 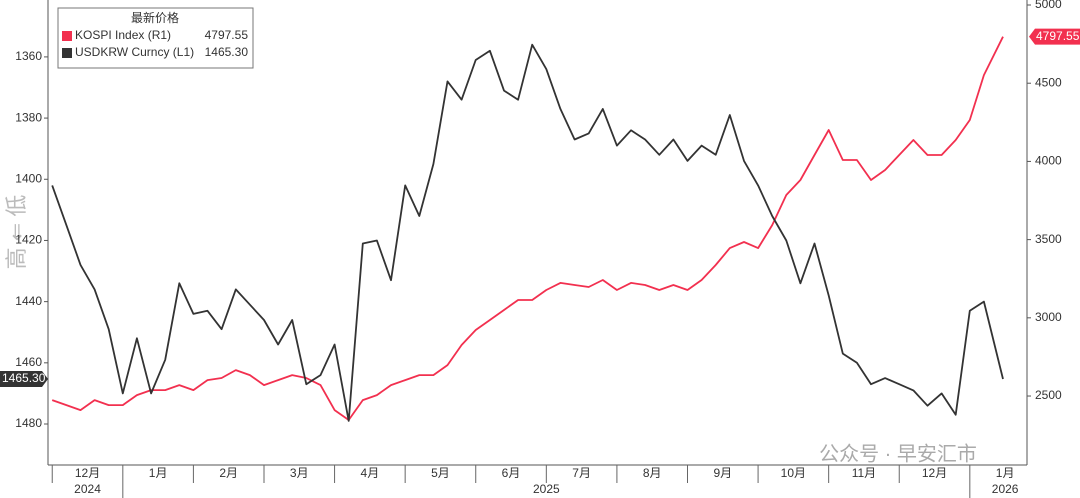 I want to click on x-tick-label: 4月, so click(x=370, y=473).